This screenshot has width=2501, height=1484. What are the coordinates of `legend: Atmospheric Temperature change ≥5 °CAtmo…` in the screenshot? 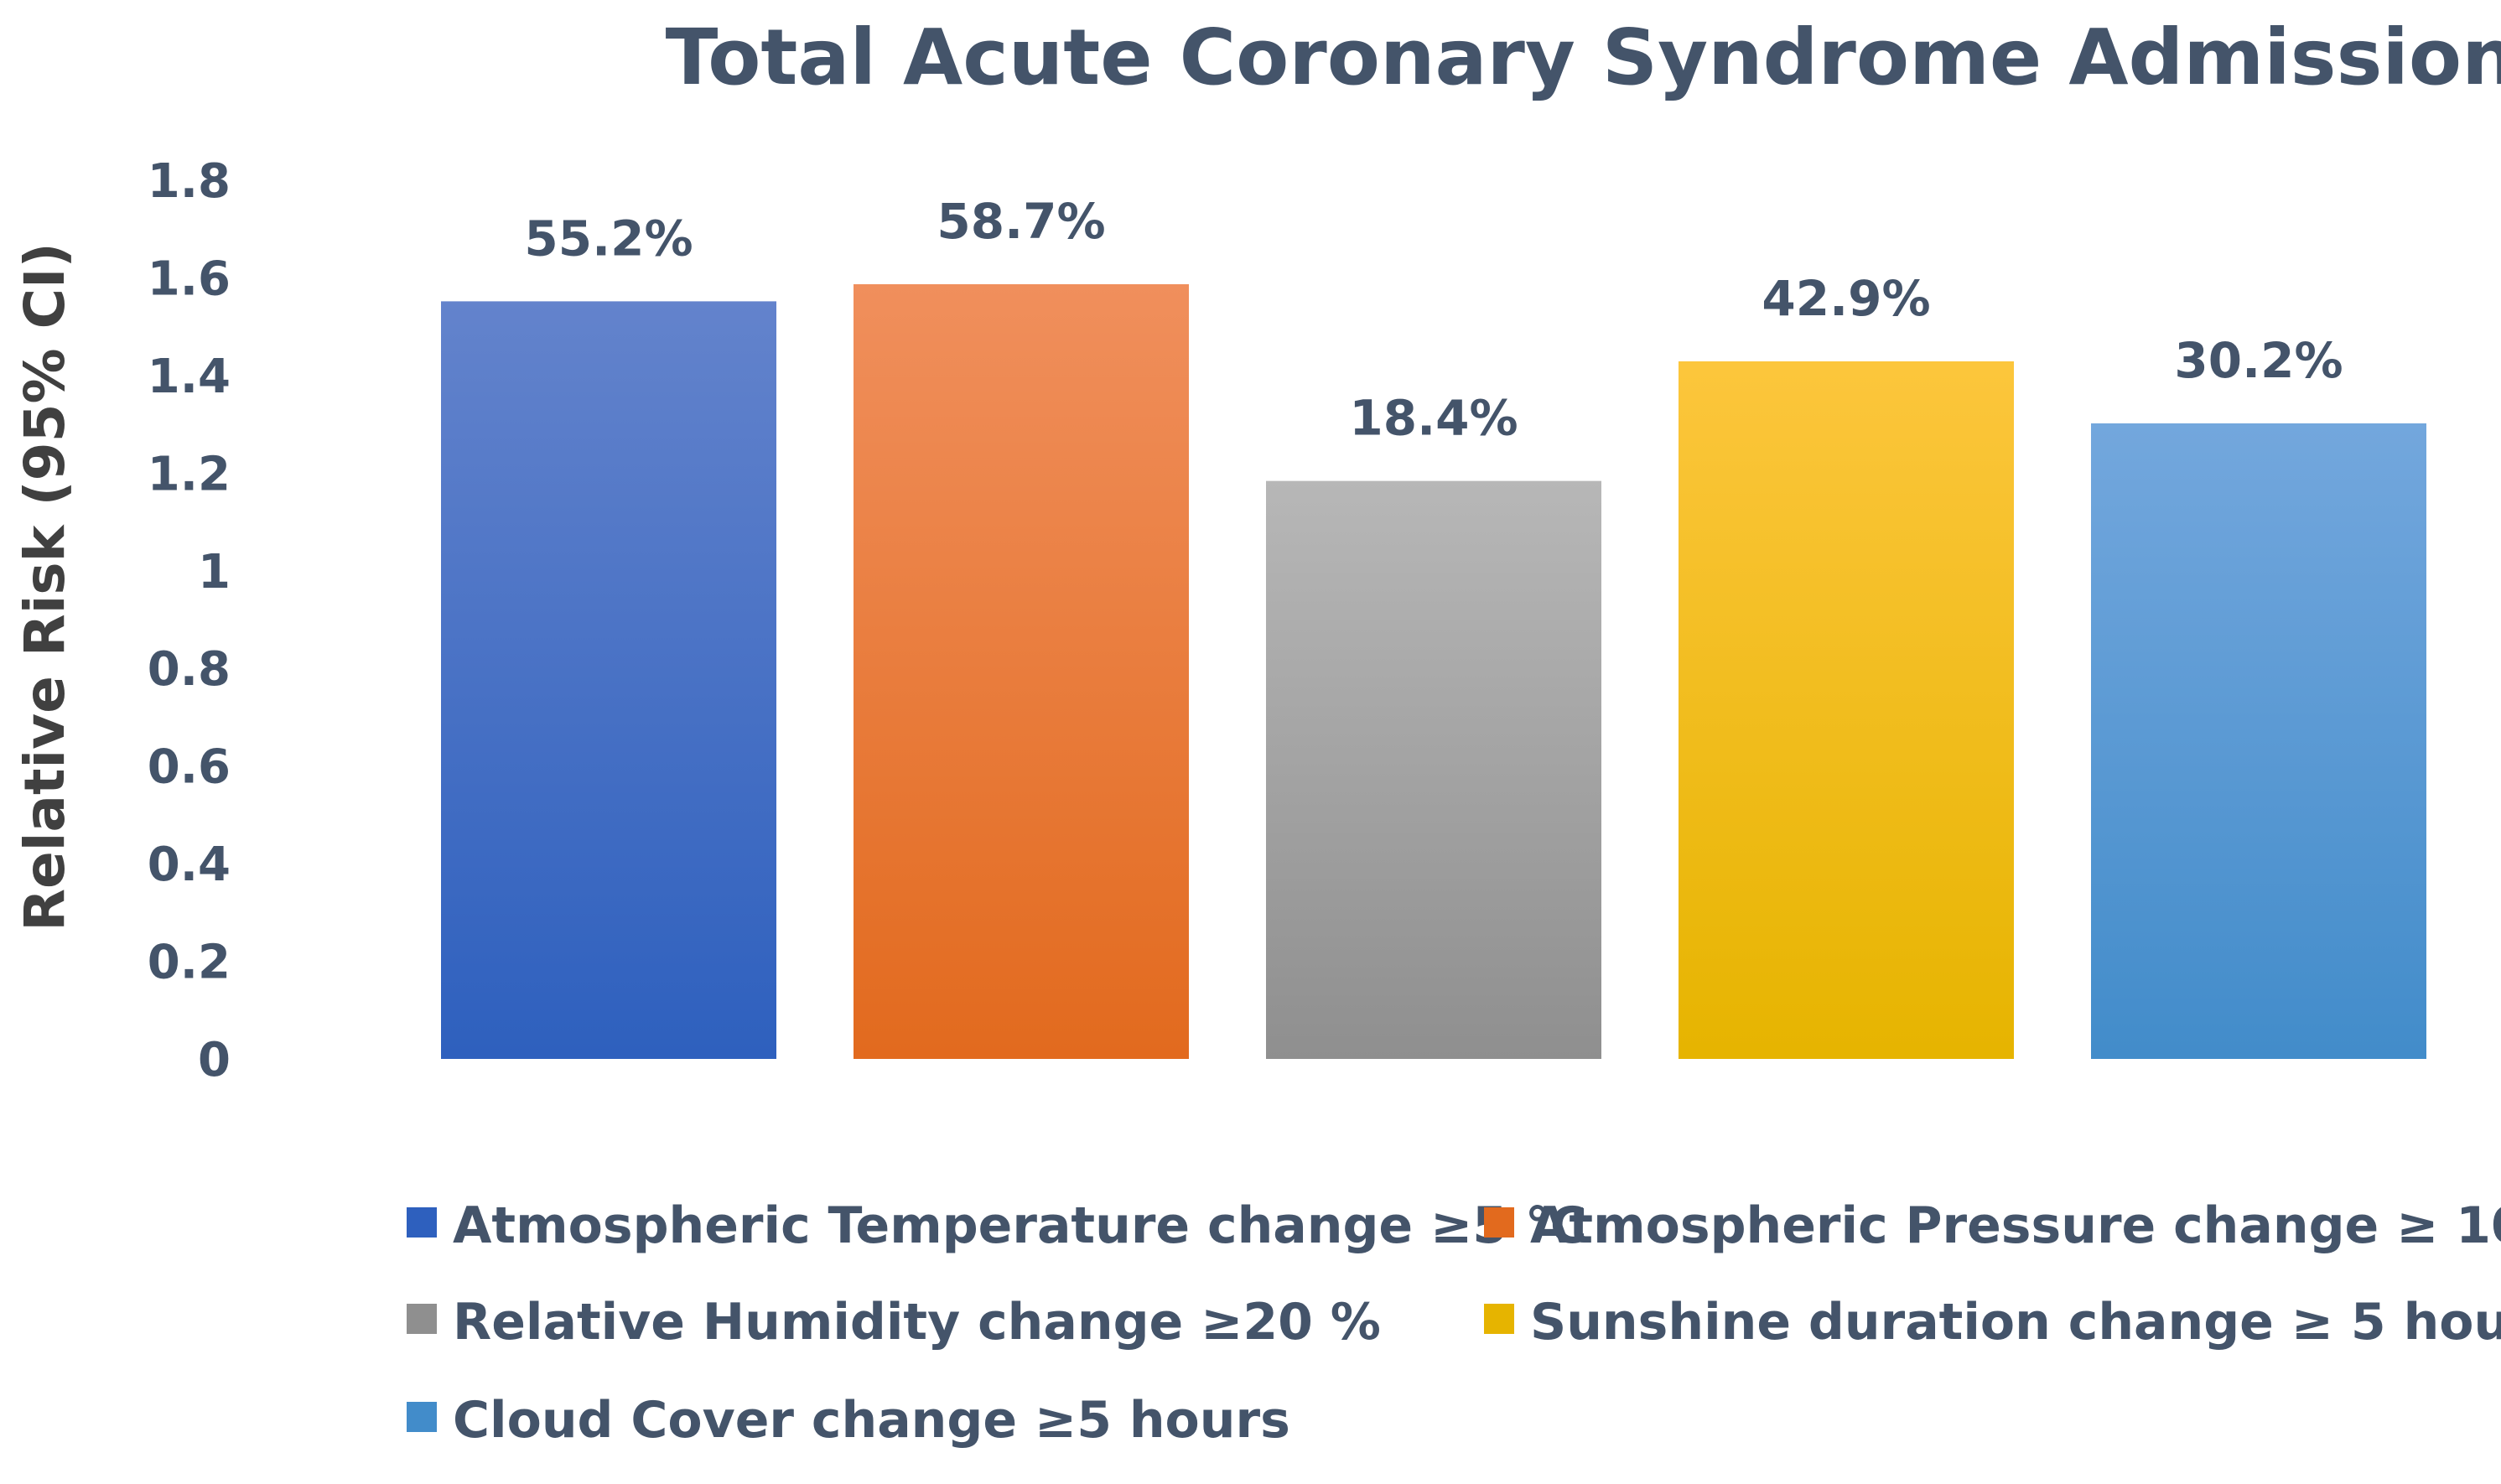 It's located at (1454, 1323).